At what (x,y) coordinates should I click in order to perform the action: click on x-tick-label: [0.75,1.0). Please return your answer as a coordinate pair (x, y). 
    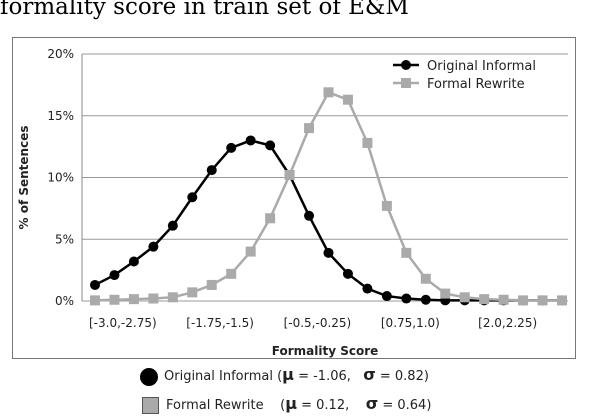
    Looking at the image, I should click on (410, 323).